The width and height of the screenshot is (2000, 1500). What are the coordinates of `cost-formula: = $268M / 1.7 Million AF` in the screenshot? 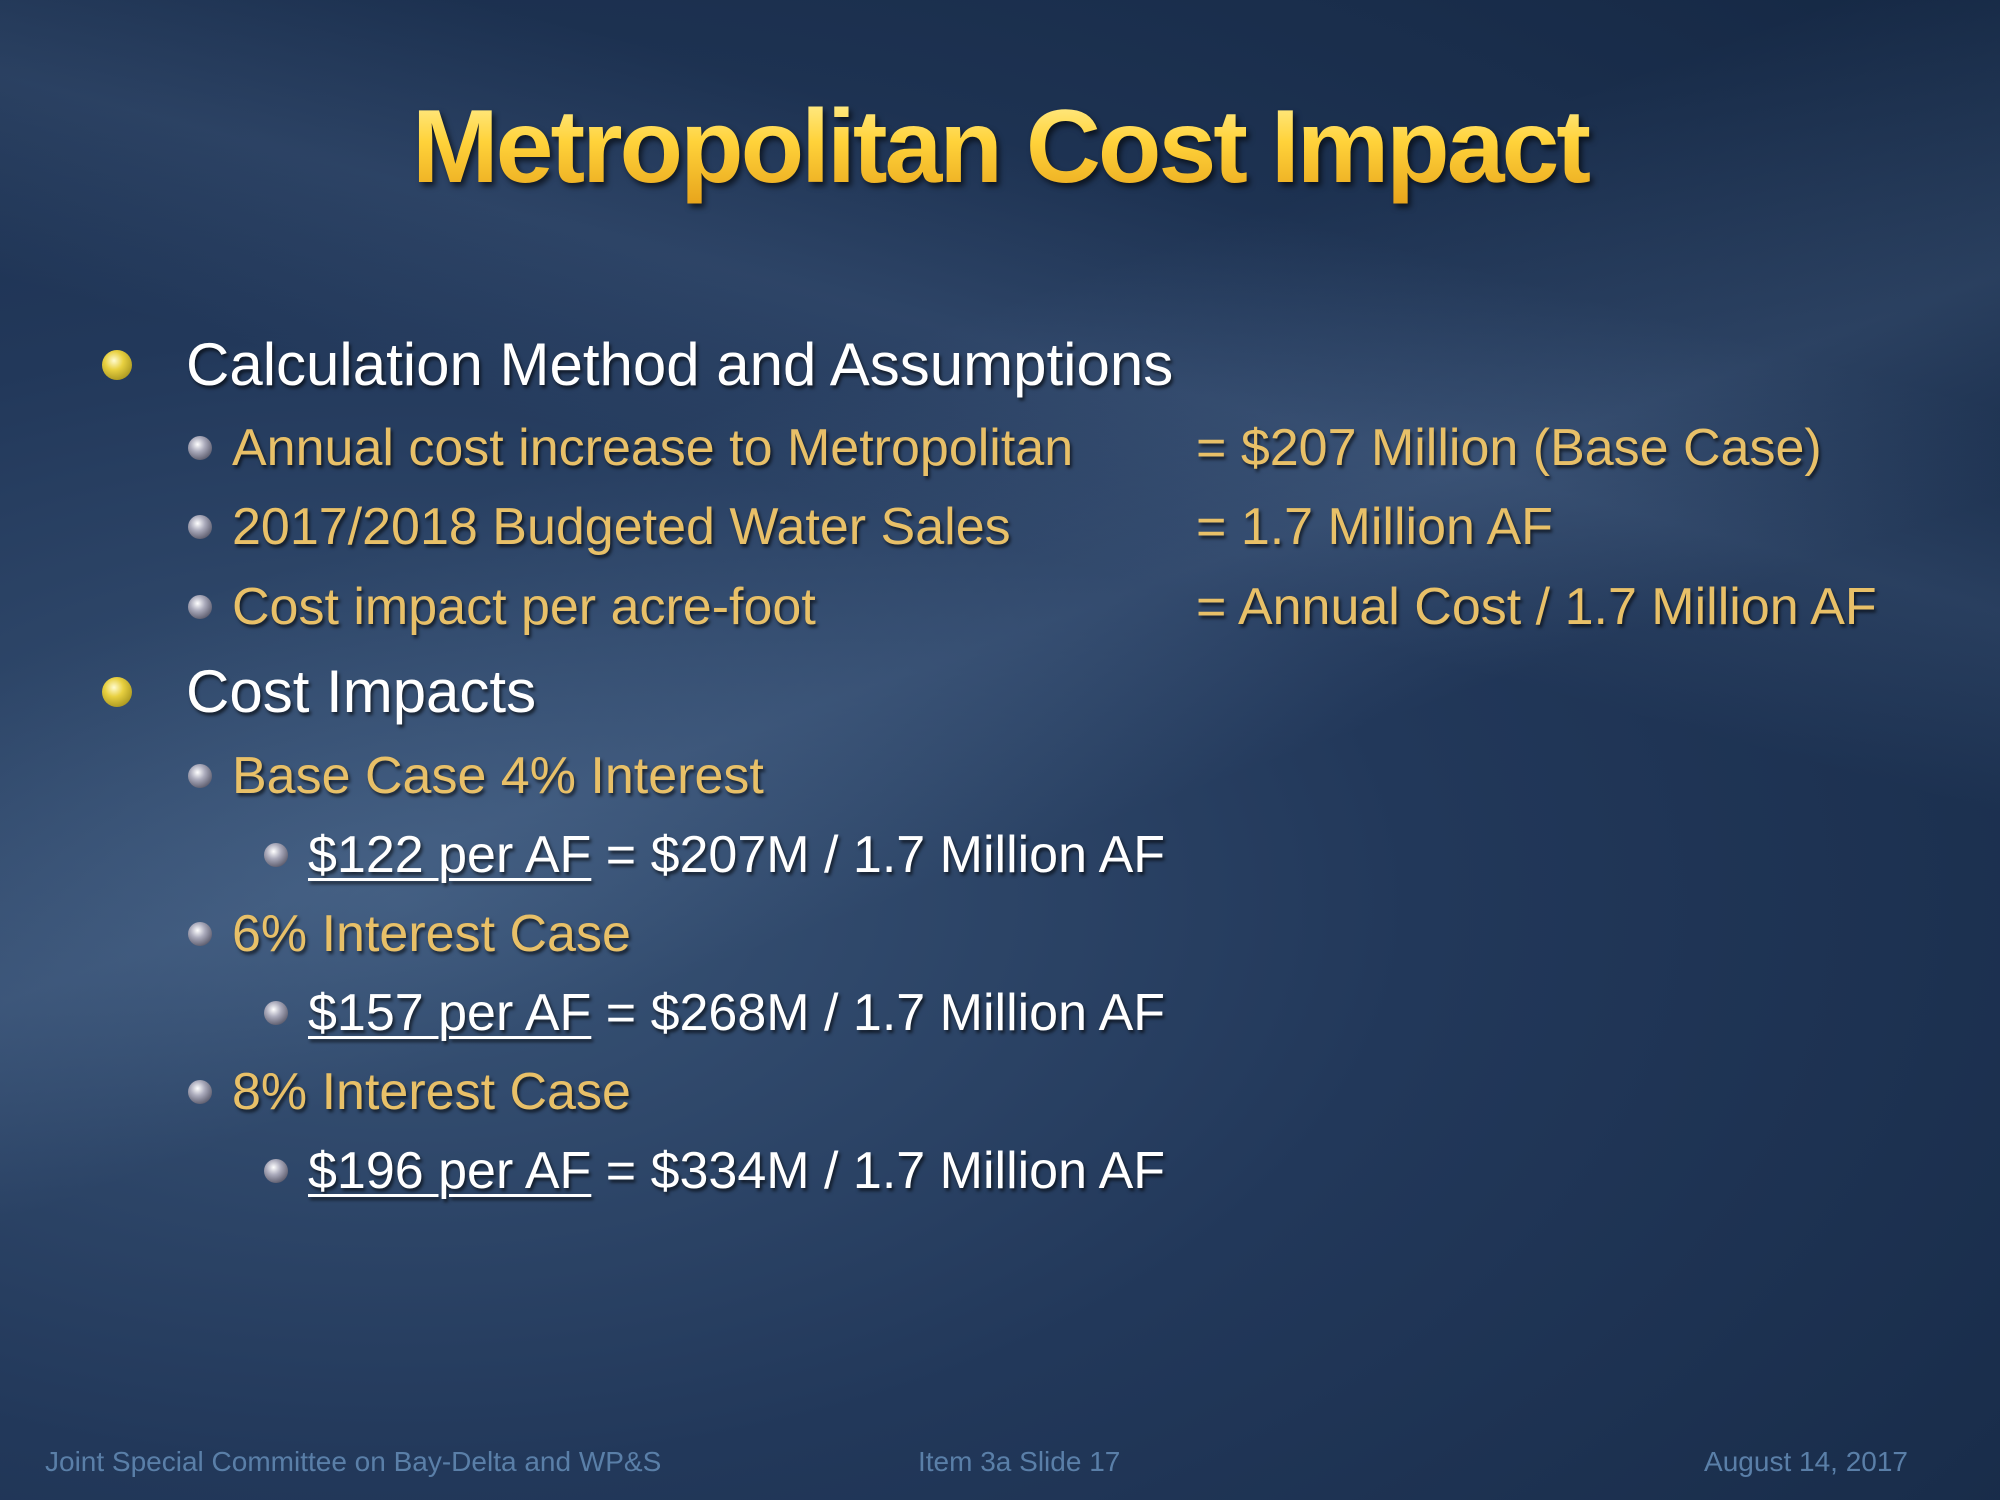 It's located at (878, 1013).